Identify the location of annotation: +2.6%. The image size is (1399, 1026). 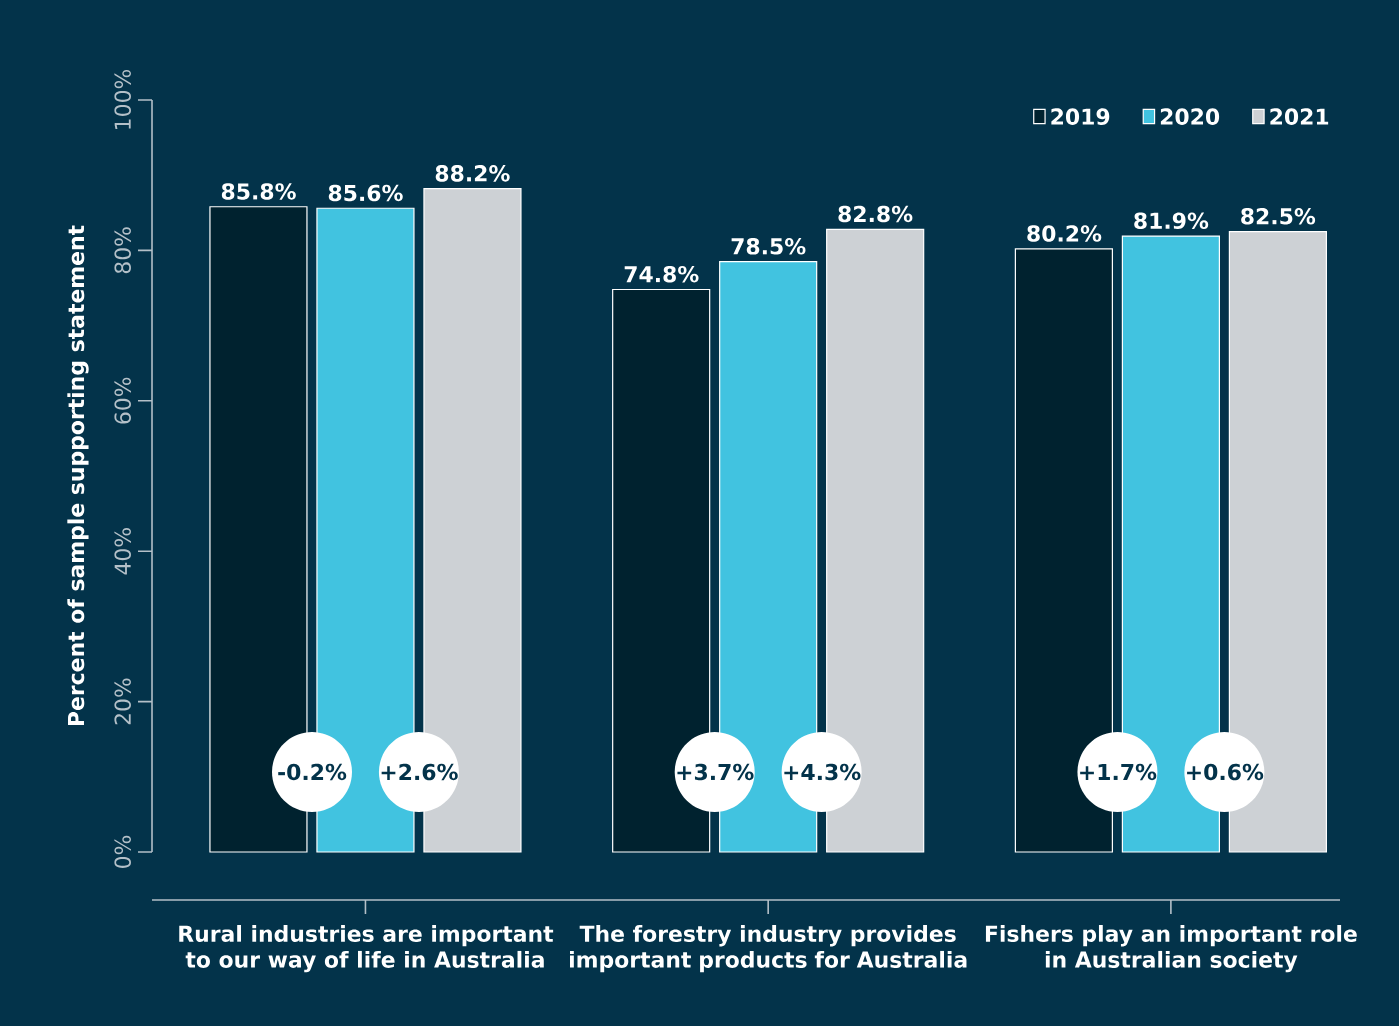
(419, 772).